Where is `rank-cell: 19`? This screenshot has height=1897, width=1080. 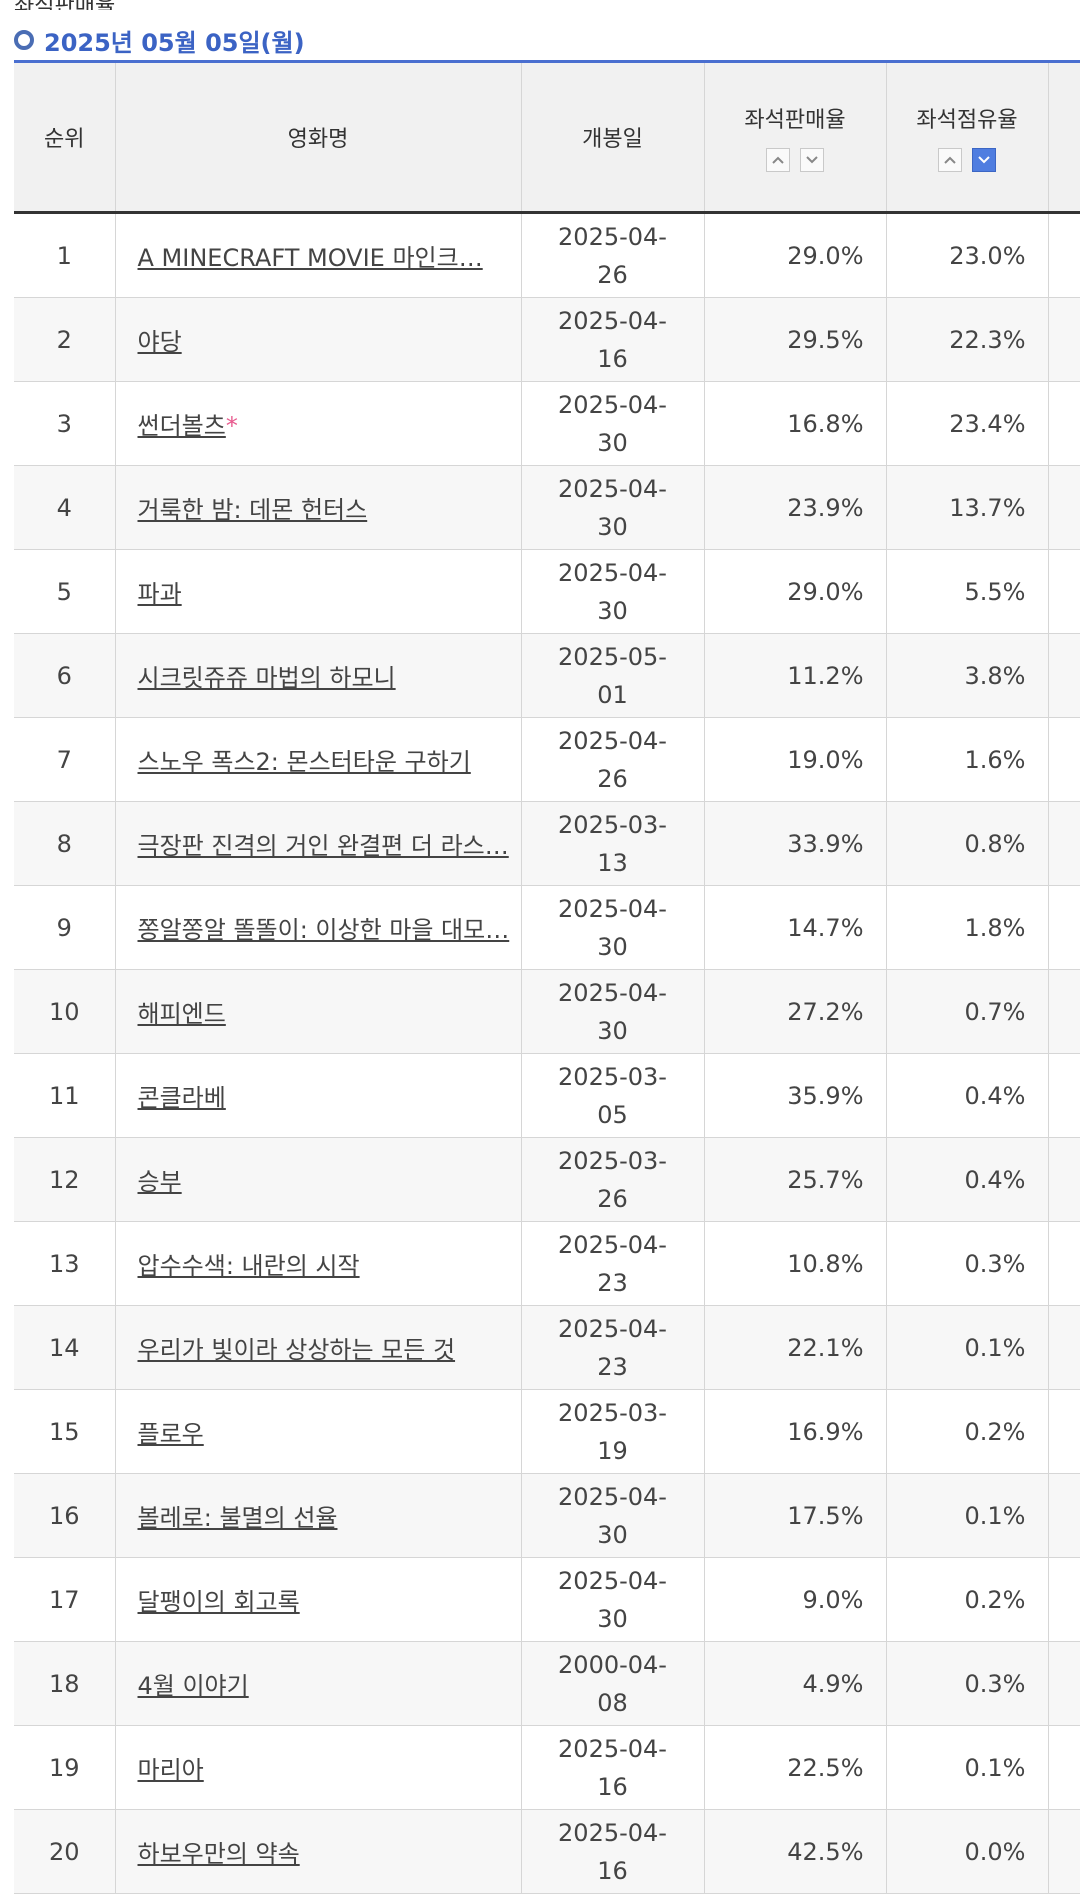 rank-cell: 19 is located at coordinates (65, 1767).